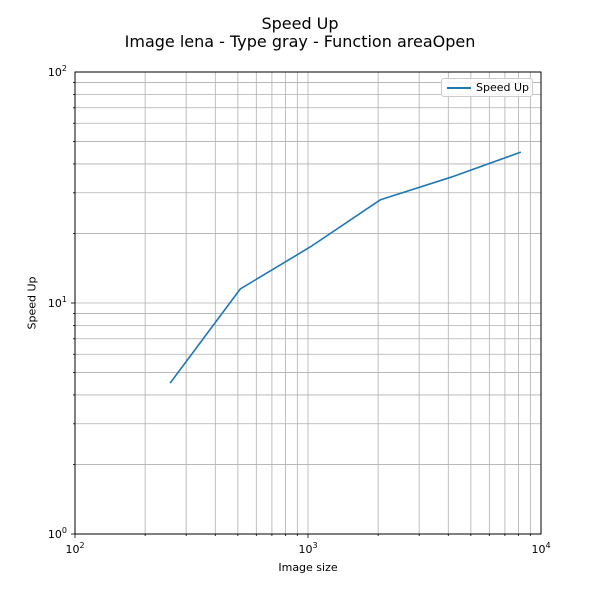  Describe the element at coordinates (540, 548) in the screenshot. I see `x-tick-label: 10⁴` at that location.